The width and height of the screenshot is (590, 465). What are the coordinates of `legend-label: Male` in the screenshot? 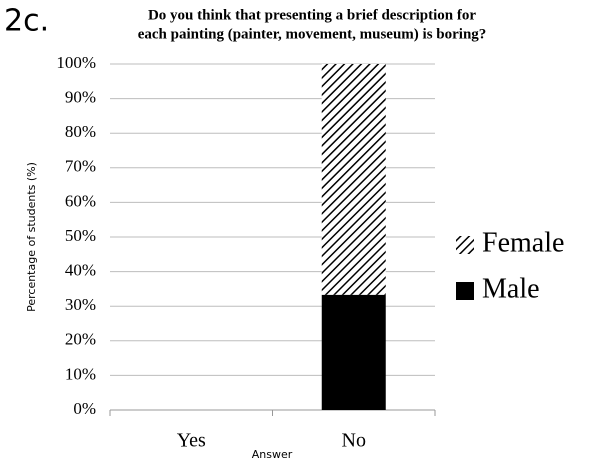 It's located at (511, 288).